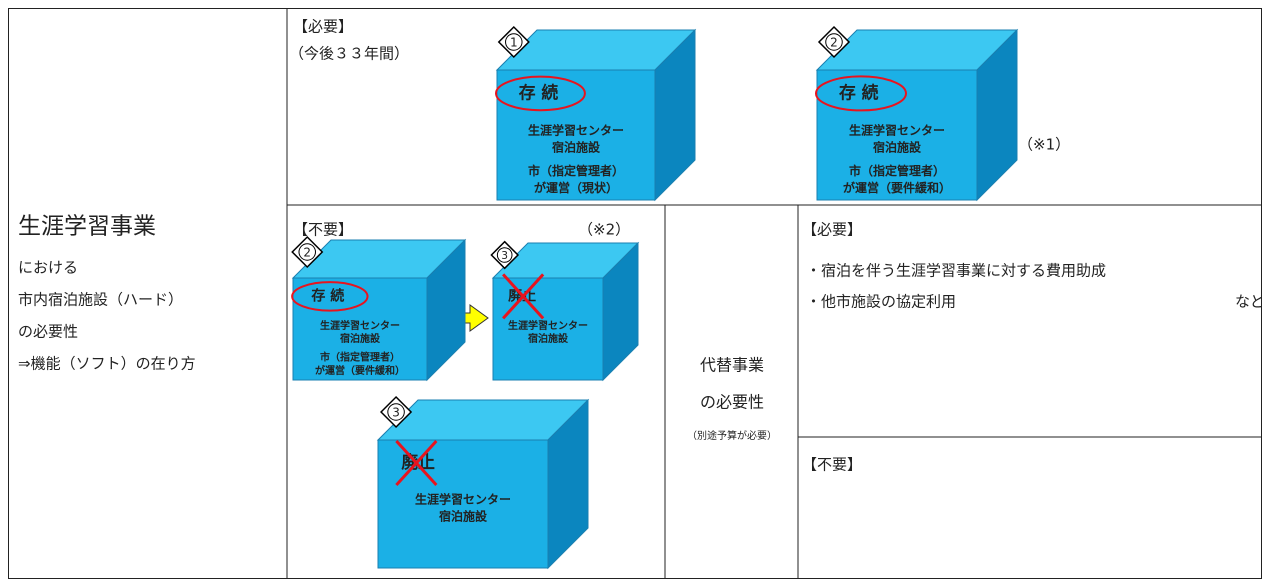  What do you see at coordinates (48, 268) in the screenshot?
I see `left-line: における` at bounding box center [48, 268].